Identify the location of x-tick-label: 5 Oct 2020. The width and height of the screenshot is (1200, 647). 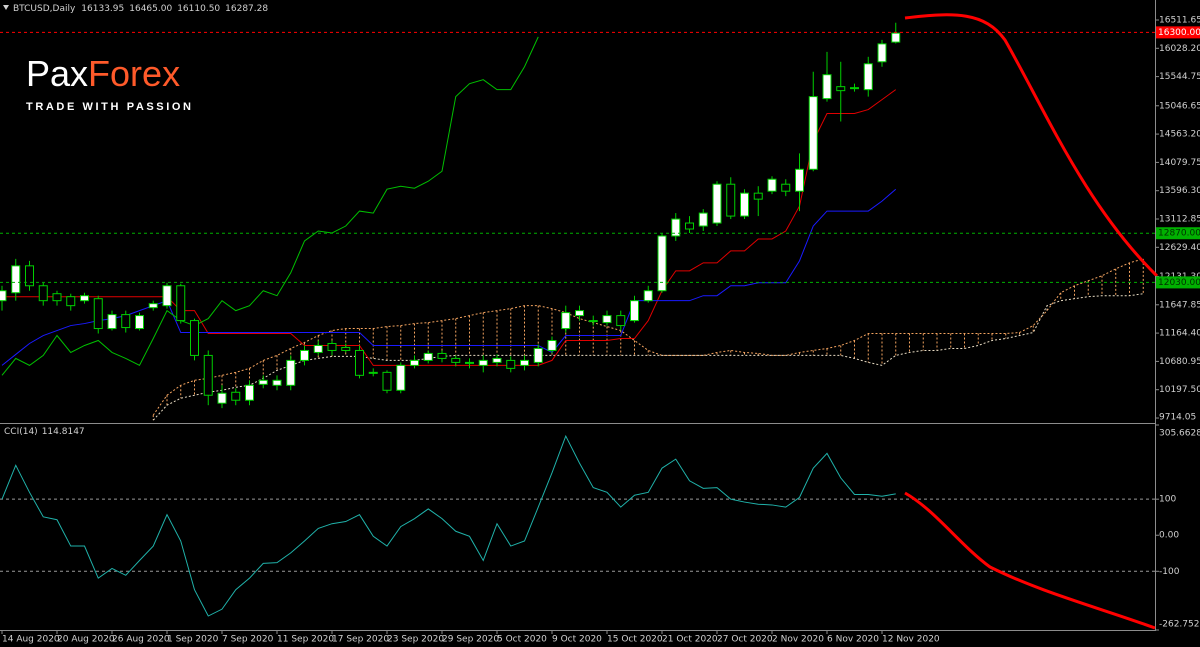
(522, 640).